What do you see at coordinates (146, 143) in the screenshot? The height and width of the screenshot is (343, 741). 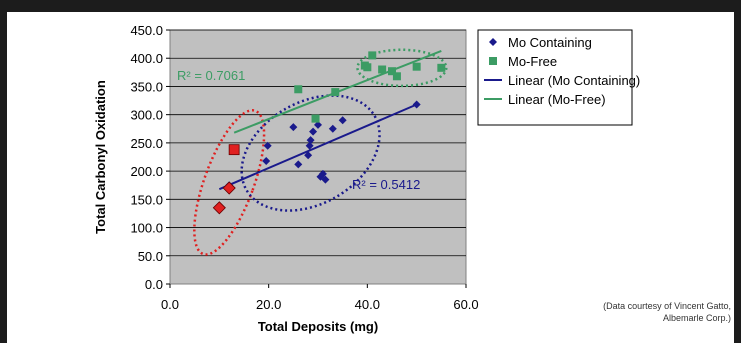 I see `y-tick-label: 250.0` at bounding box center [146, 143].